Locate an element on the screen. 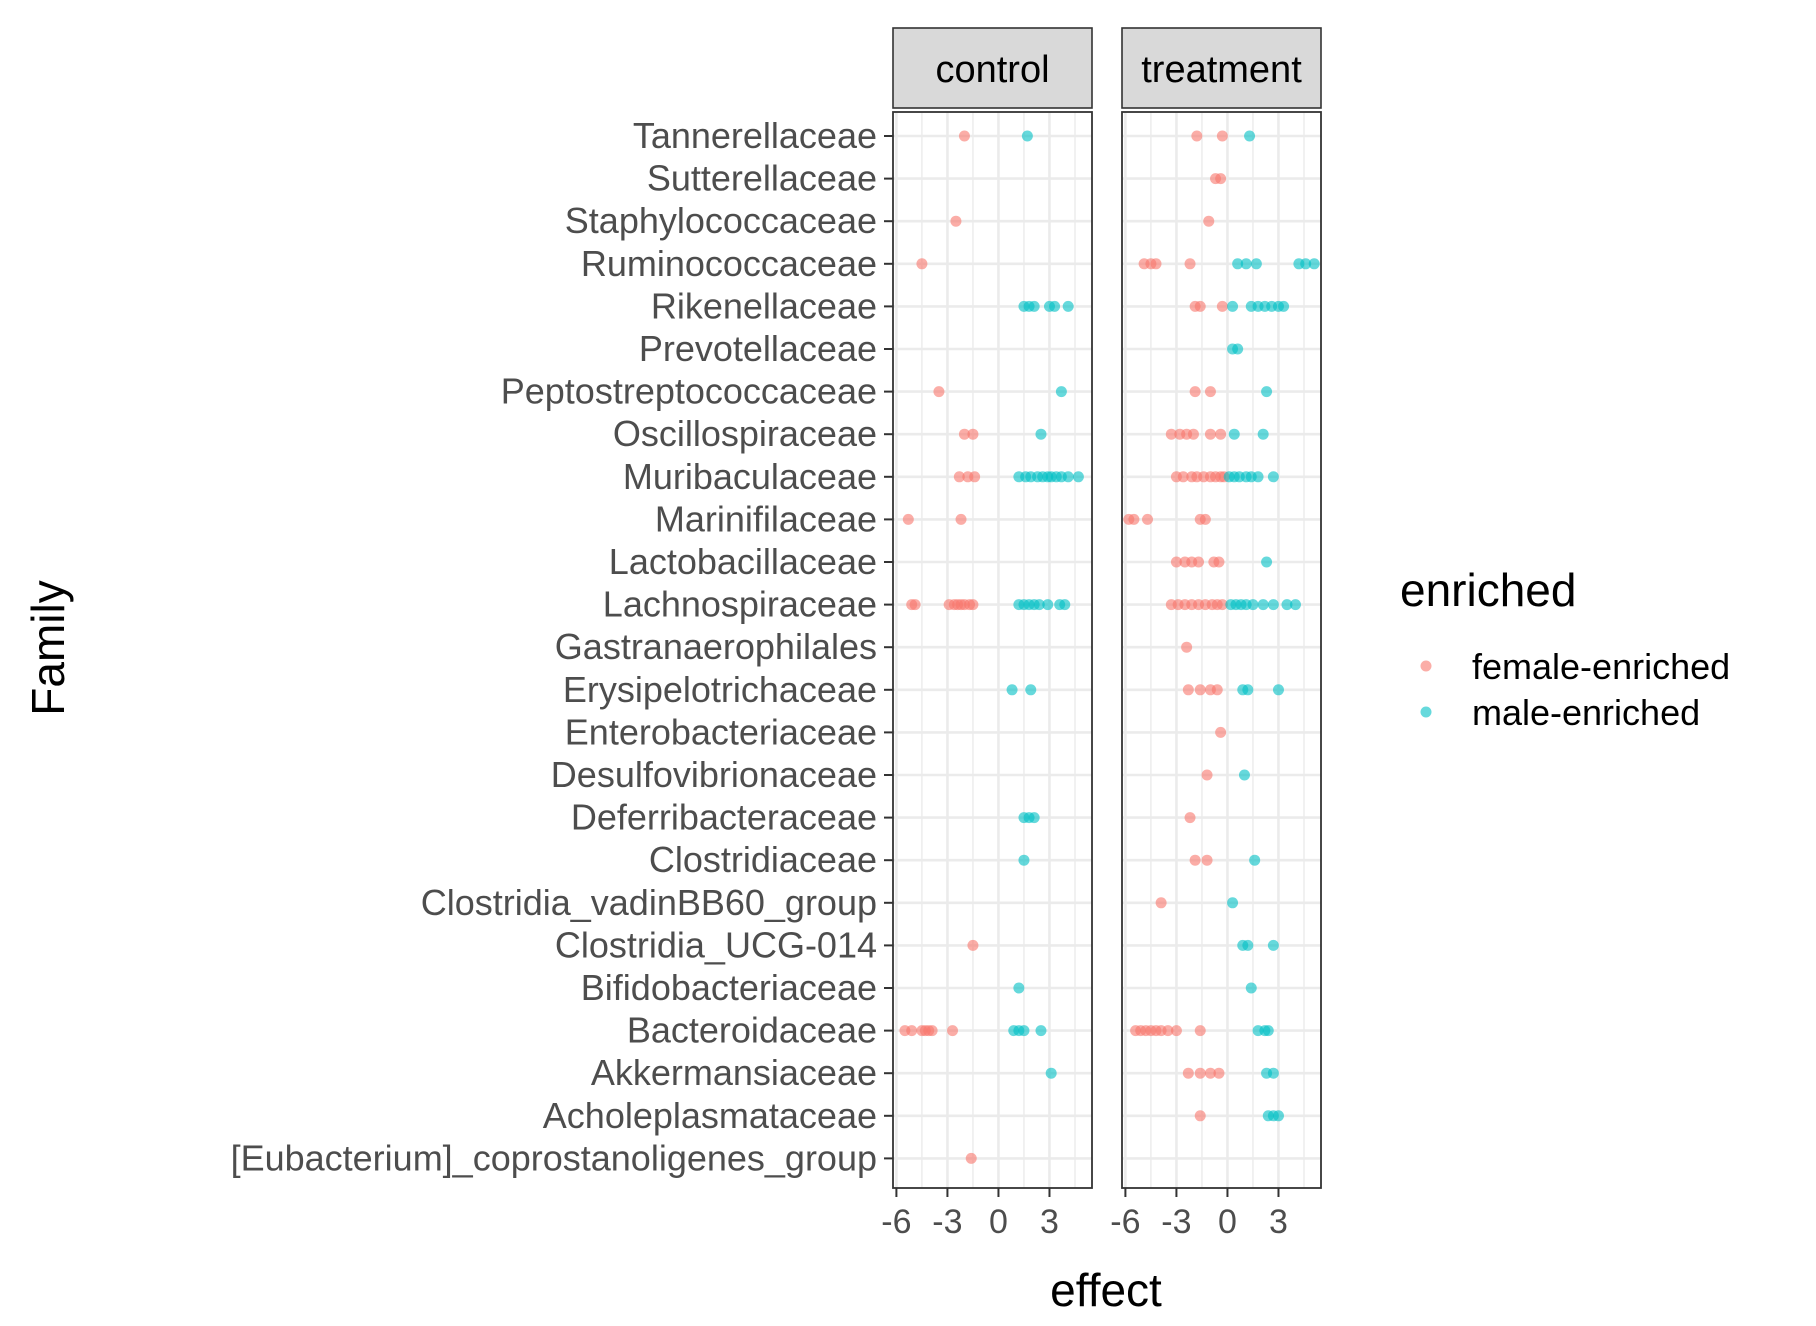 This screenshot has height=1326, width=1816. y-tick-label: Akkermansiaceae is located at coordinates (734, 1072).